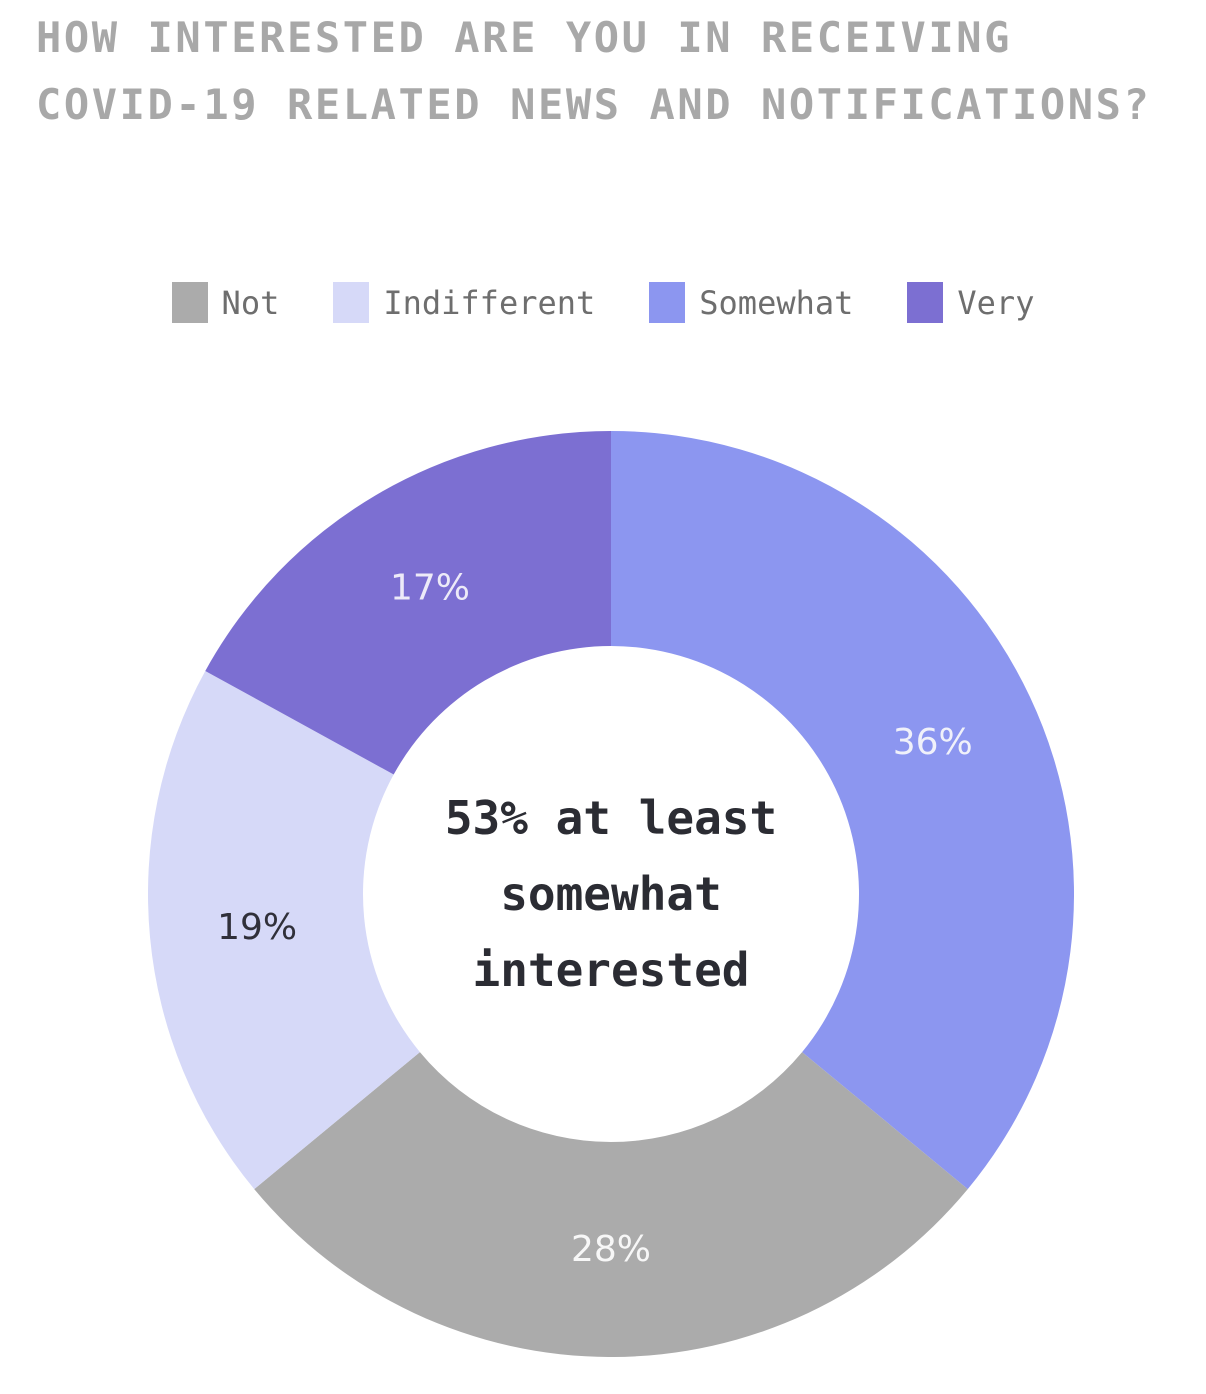 This screenshot has height=1394, width=1206. Describe the element at coordinates (933, 742) in the screenshot. I see `slice-value-label-somewhat: 36%` at that location.